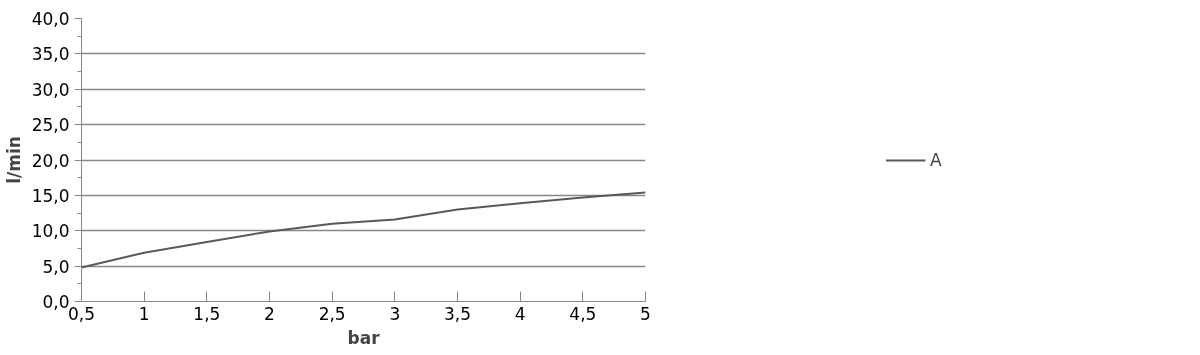  I want to click on y-tick-label: 10,0, so click(50, 231).